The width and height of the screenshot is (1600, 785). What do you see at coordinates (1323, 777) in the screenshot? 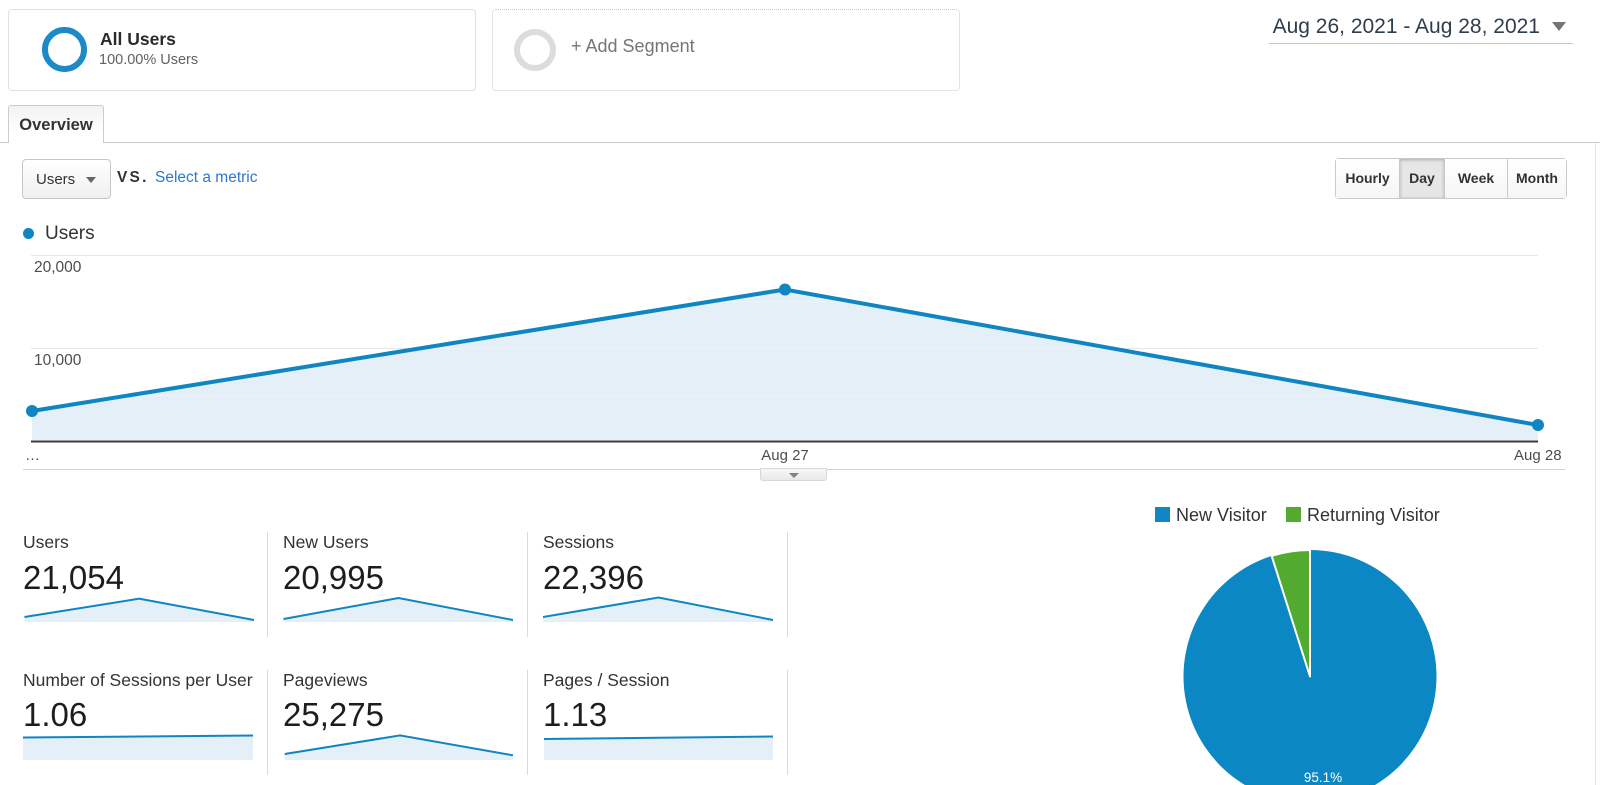
I see `svg-text: 95.1%` at bounding box center [1323, 777].